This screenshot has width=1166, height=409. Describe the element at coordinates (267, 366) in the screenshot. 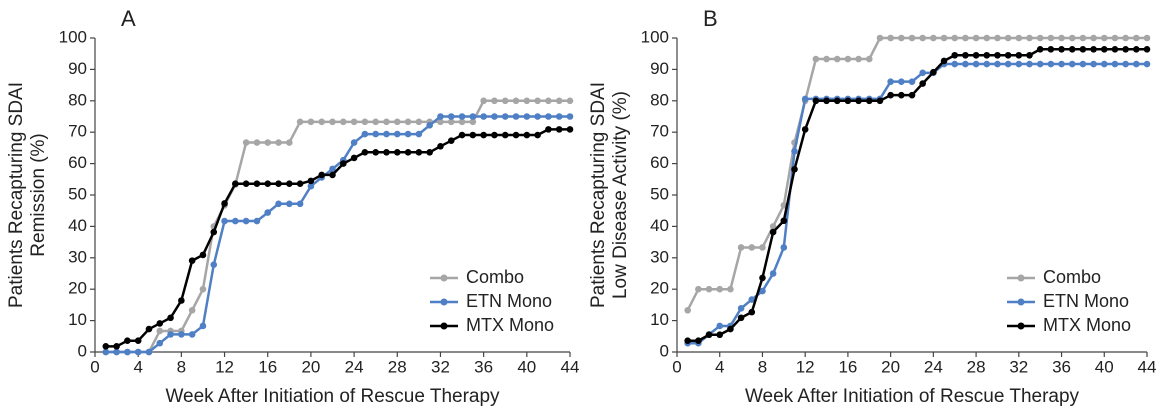

I see `x-tick-label: 16` at that location.